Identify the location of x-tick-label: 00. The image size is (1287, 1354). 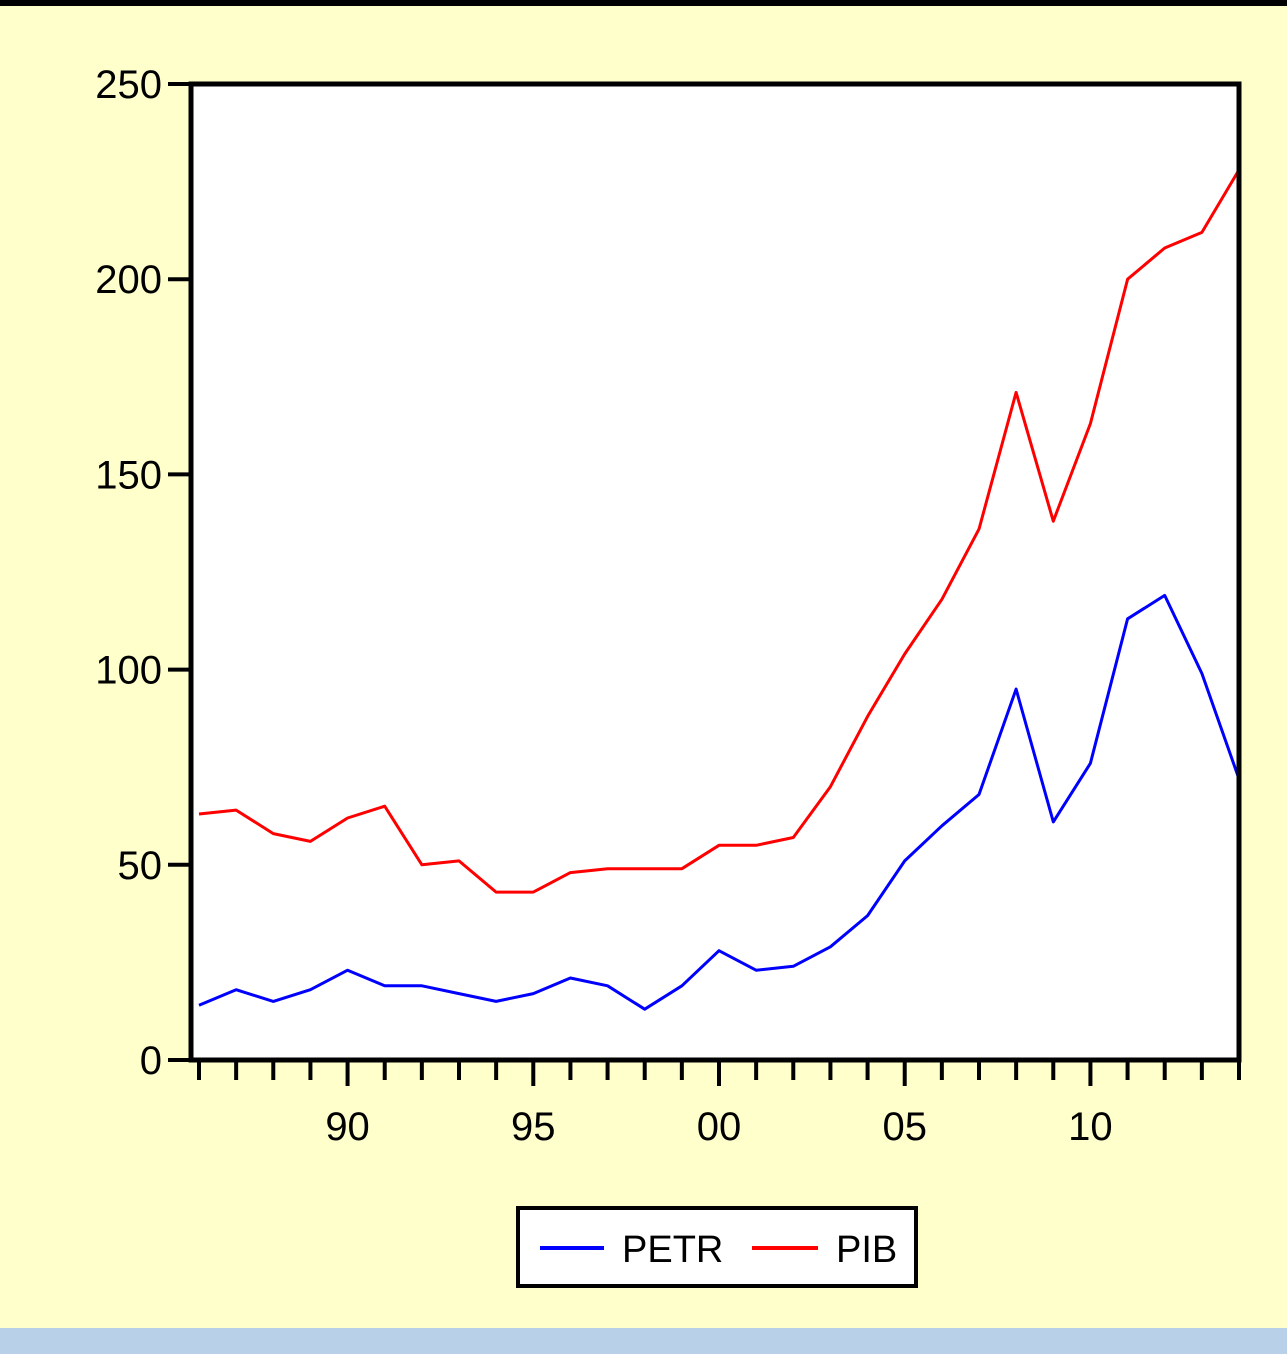
(719, 1127).